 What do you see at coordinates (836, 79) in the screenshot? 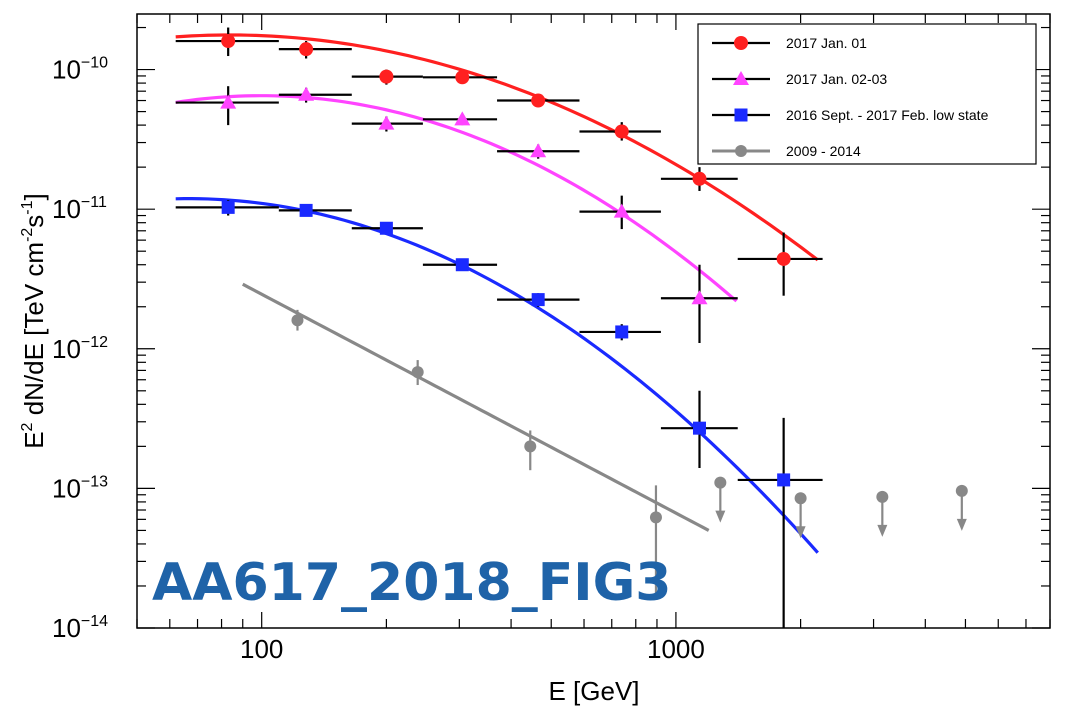
I see `legend-label: 2017 Jan. 02-03` at bounding box center [836, 79].